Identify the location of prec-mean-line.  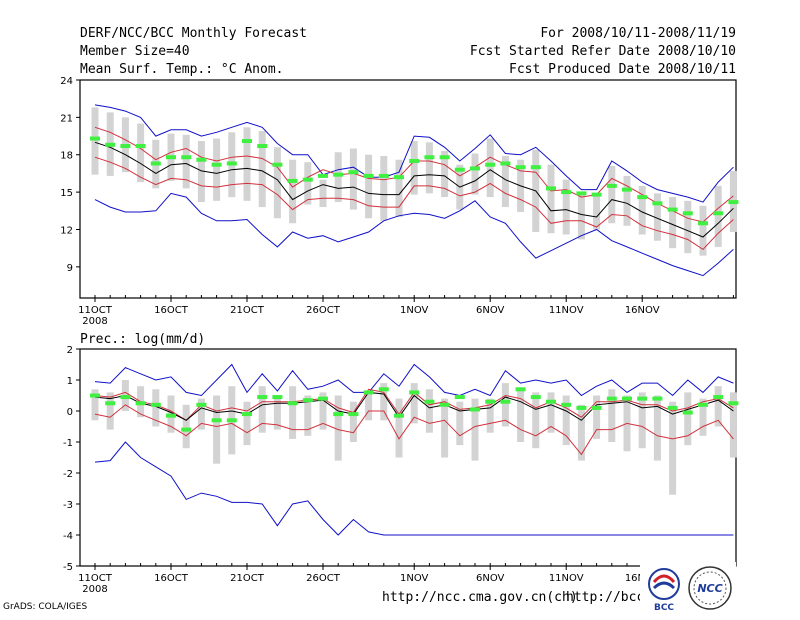
(414, 406).